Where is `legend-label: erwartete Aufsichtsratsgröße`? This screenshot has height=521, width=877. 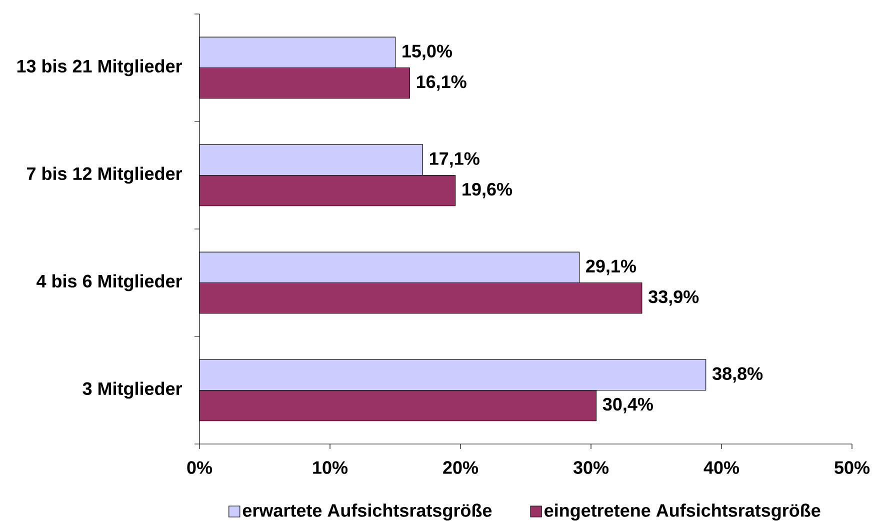 legend-label: erwartete Aufsichtsratsgröße is located at coordinates (367, 512).